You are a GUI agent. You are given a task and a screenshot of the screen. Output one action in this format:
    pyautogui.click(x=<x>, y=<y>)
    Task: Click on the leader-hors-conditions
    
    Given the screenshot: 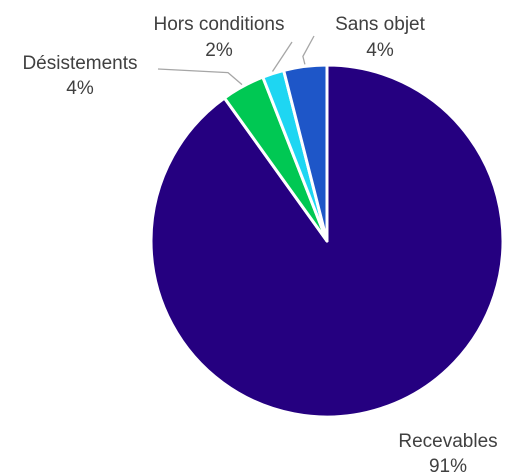 What is the action you would take?
    pyautogui.click(x=282, y=56)
    